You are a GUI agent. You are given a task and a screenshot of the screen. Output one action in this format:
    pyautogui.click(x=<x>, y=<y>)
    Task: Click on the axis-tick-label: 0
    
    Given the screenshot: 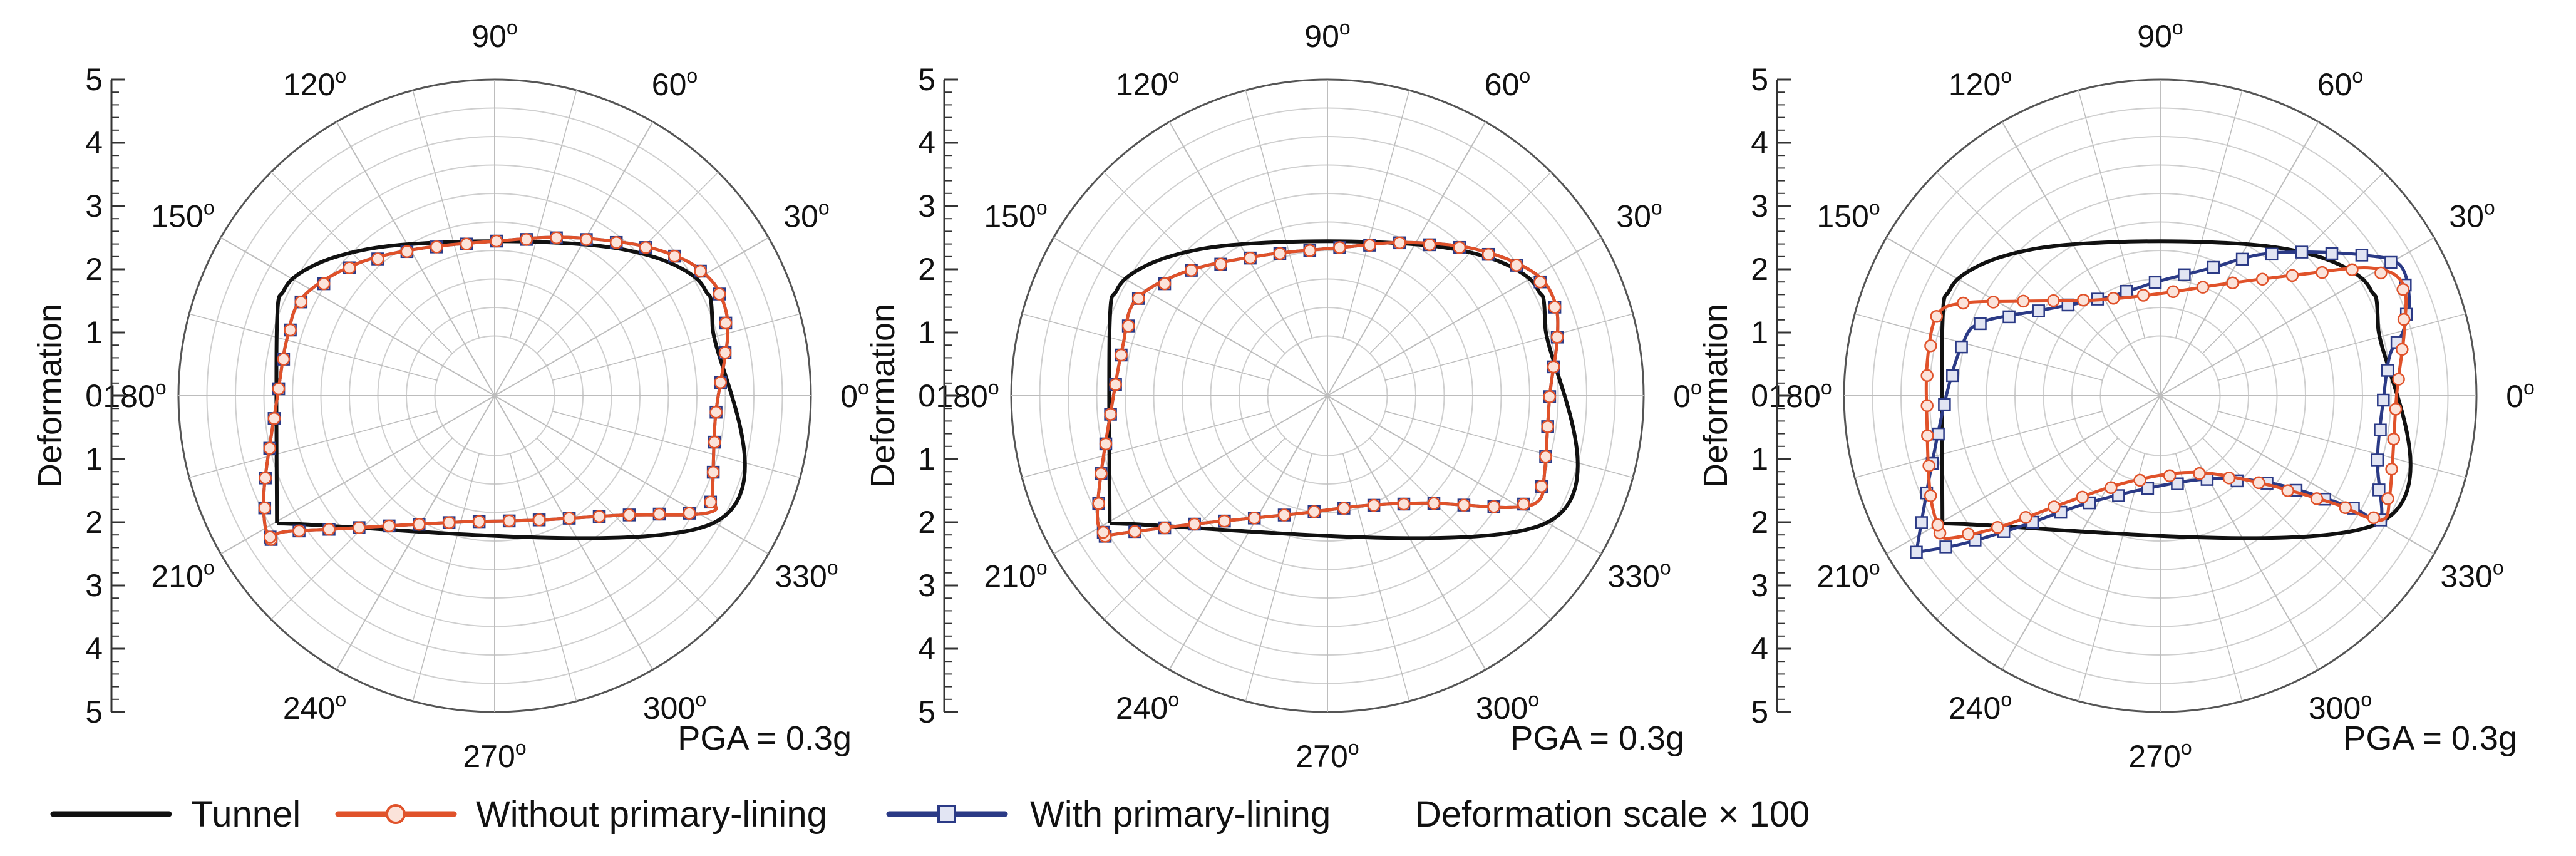 What is the action you would take?
    pyautogui.click(x=94, y=395)
    